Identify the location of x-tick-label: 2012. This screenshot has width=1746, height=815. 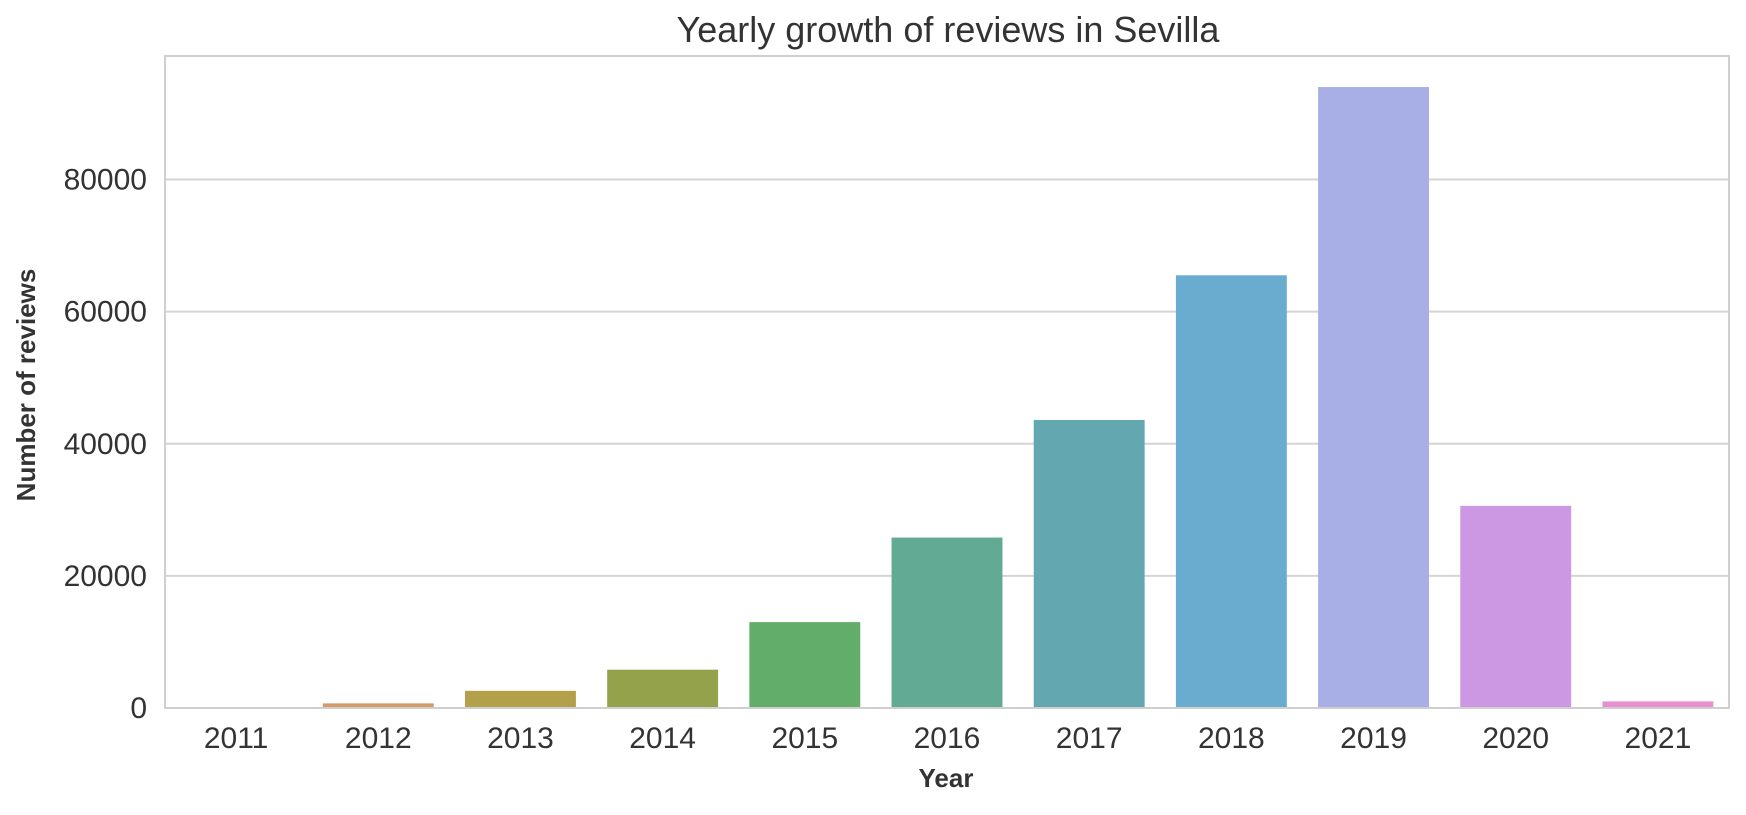
(378, 738).